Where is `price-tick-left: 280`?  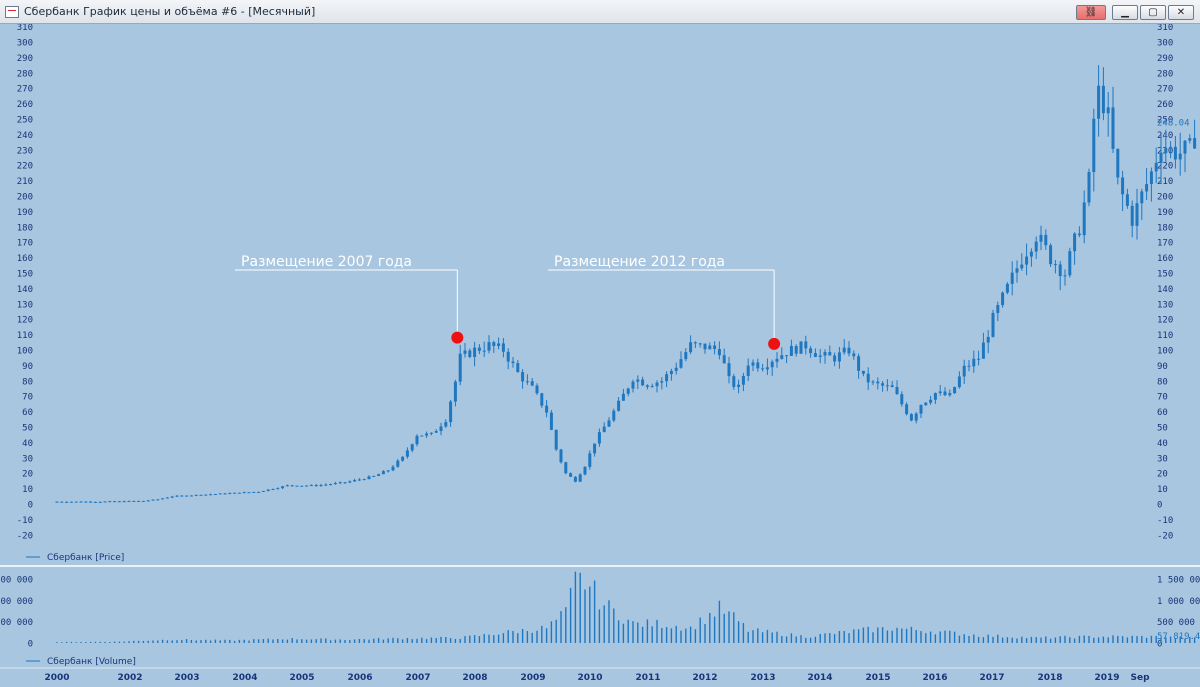
price-tick-left: 280 is located at coordinates (25, 74).